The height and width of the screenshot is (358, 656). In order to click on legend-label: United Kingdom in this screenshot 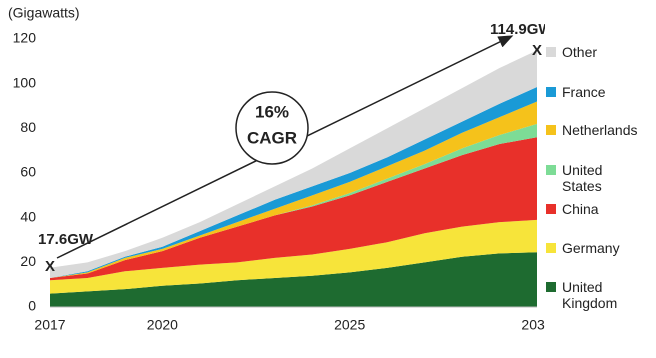, I will do `click(590, 295)`.